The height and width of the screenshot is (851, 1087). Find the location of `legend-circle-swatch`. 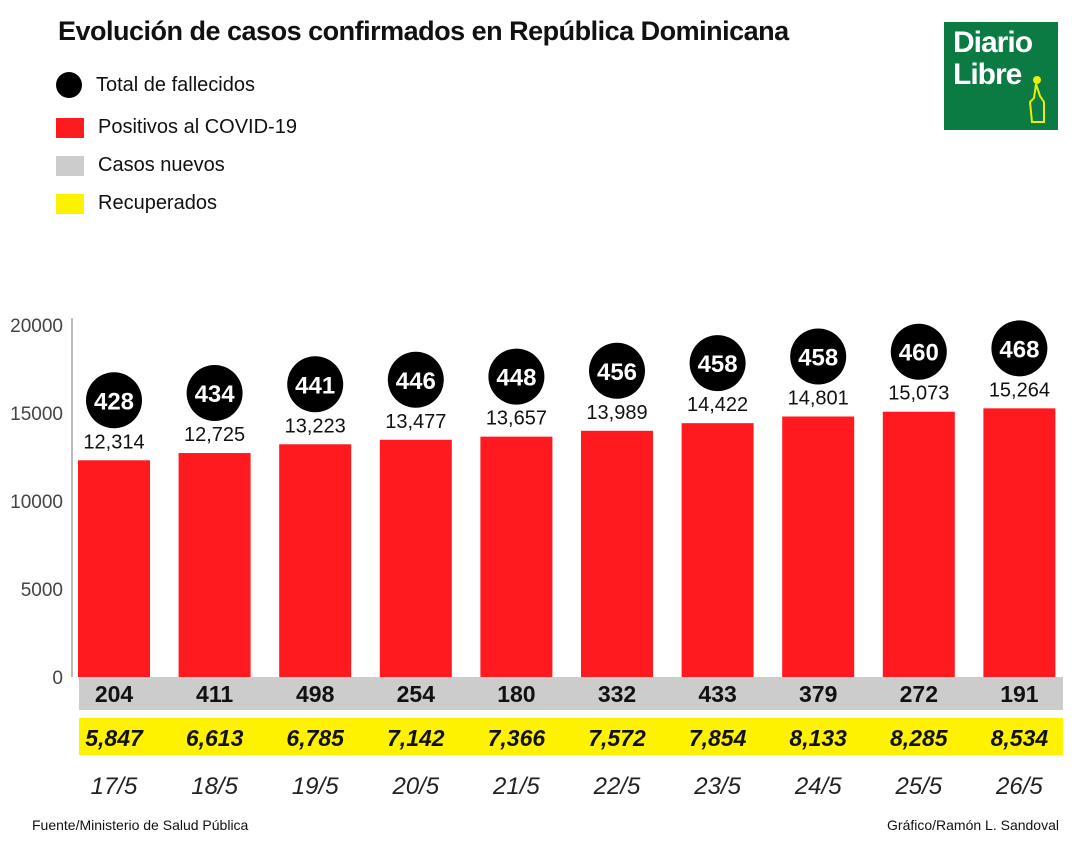

legend-circle-swatch is located at coordinates (69, 85).